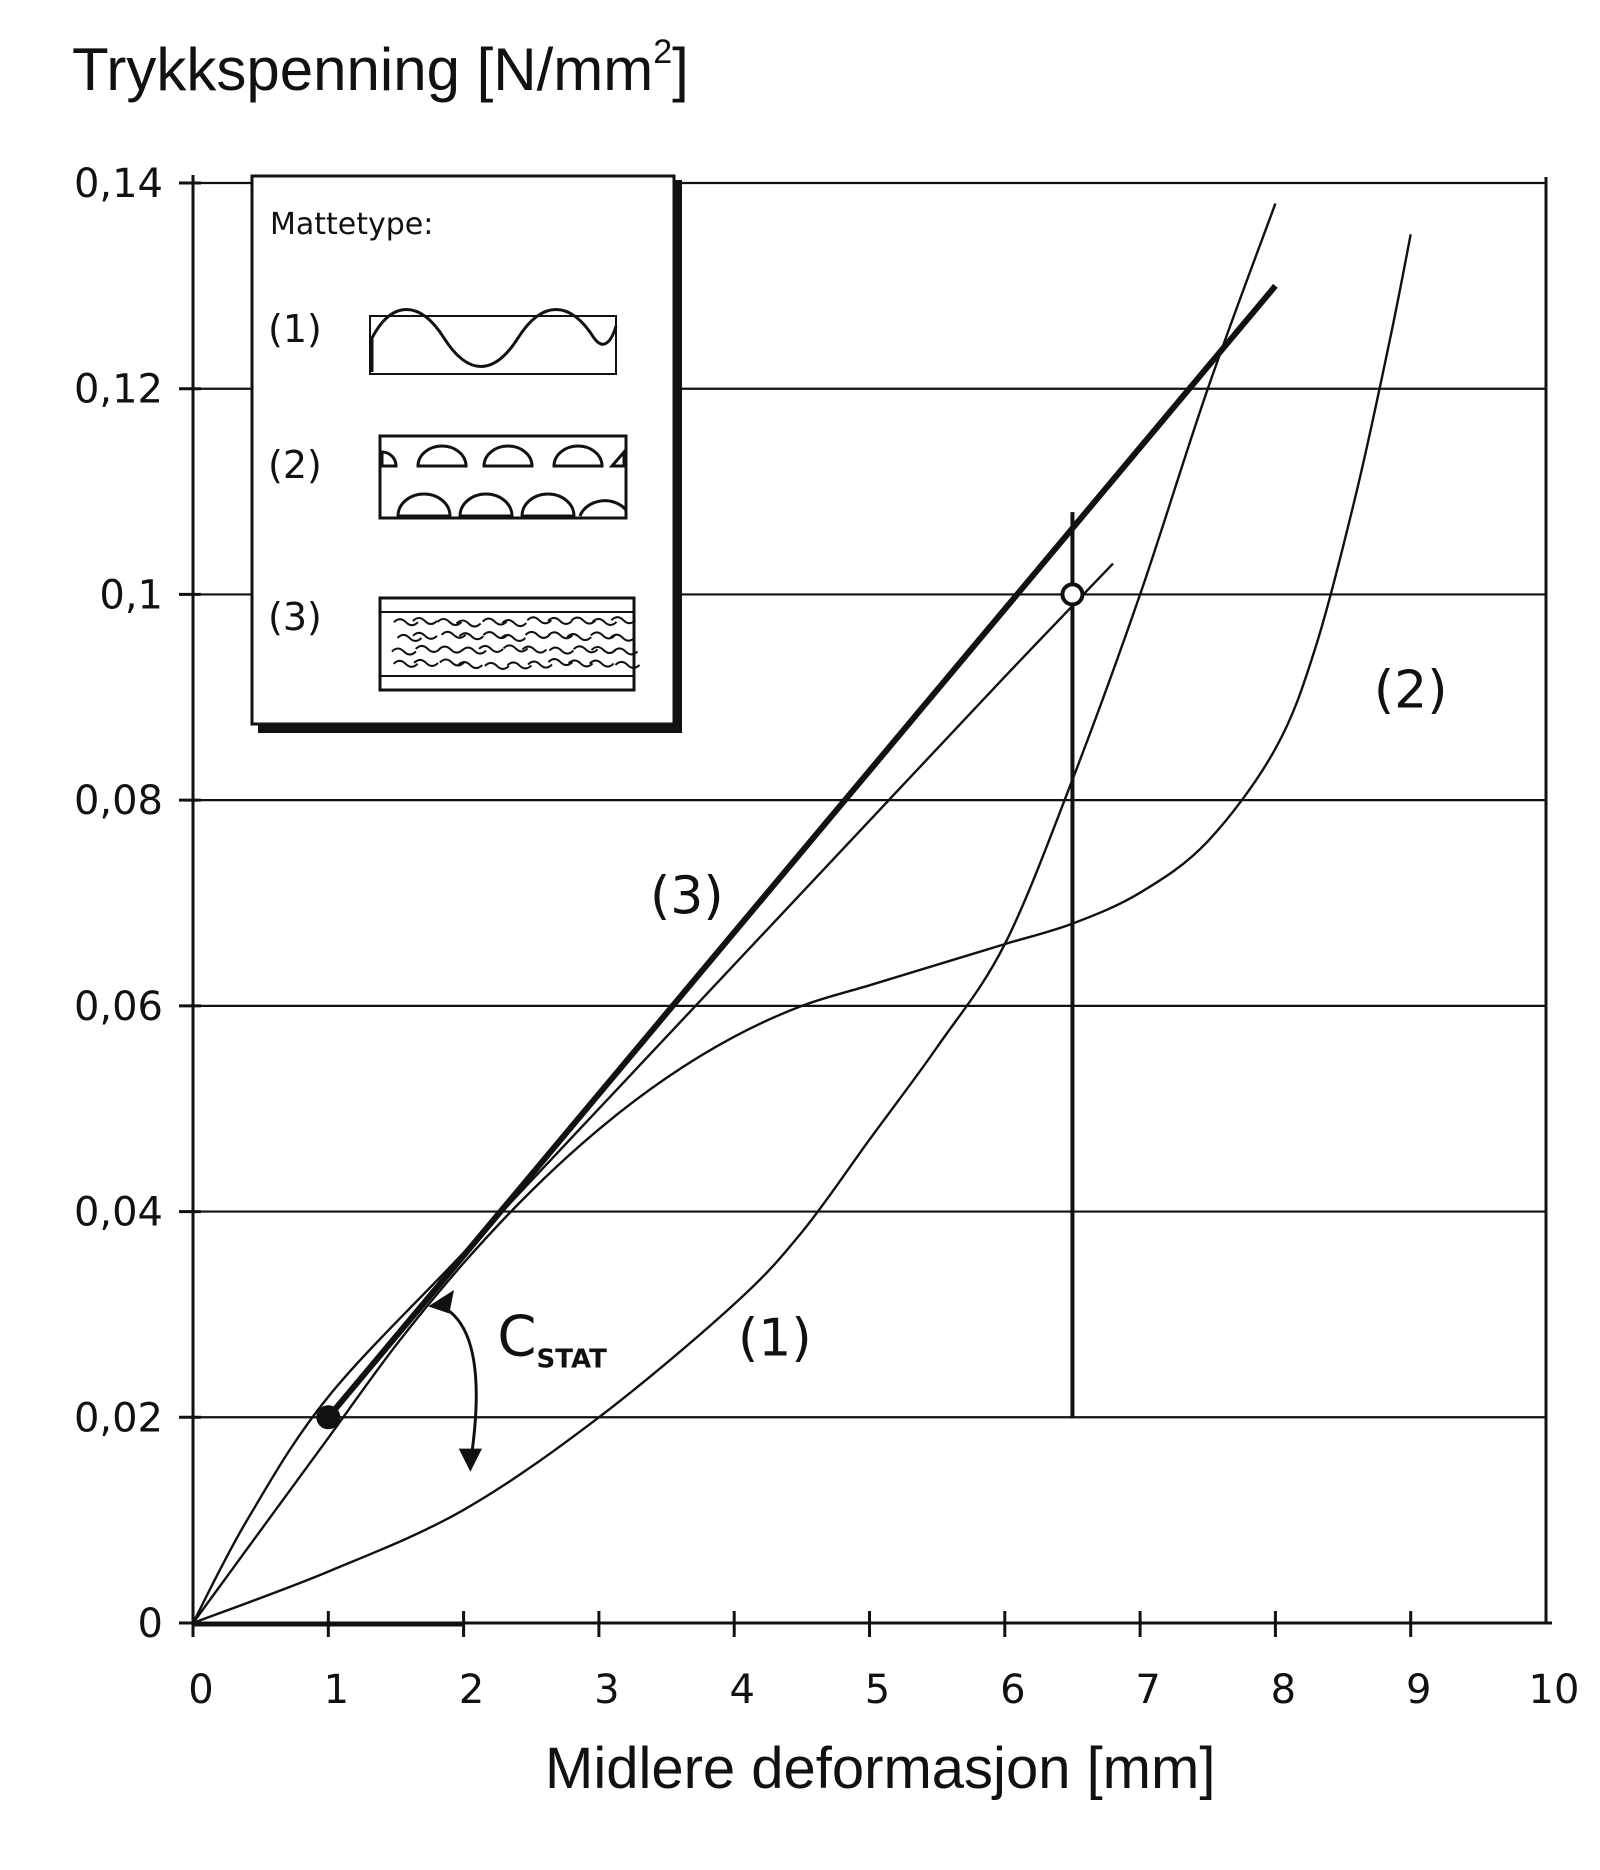 This screenshot has height=1870, width=1600. What do you see at coordinates (1147, 1690) in the screenshot?
I see `x-tick-label-7: 7` at bounding box center [1147, 1690].